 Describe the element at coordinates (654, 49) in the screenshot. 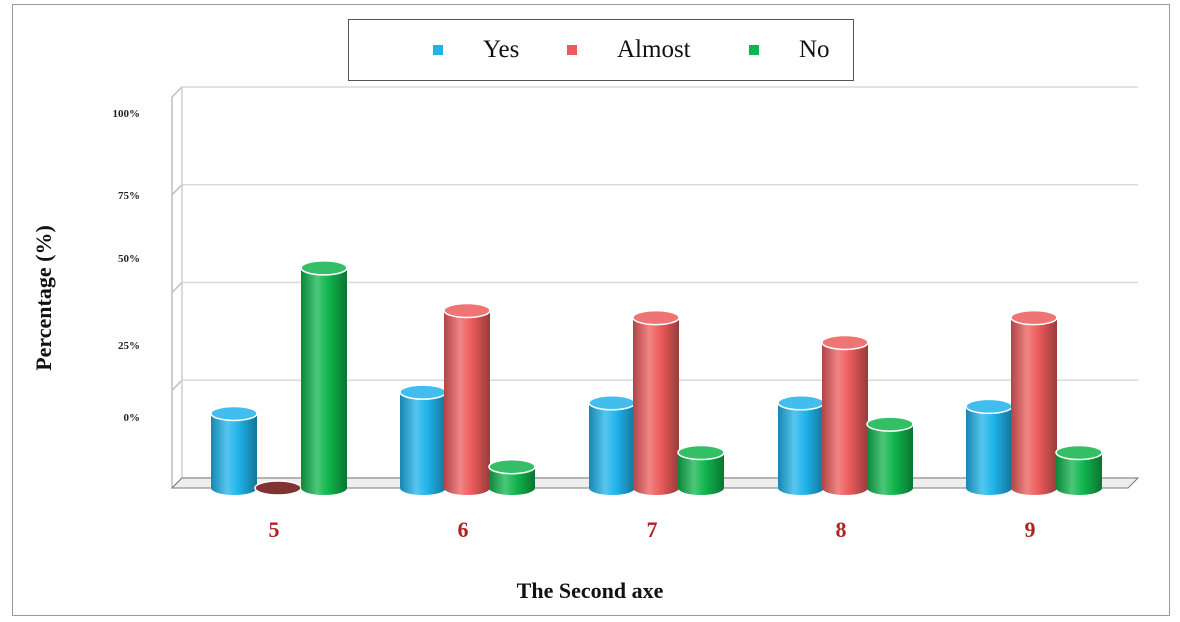

I see `legend-label-almost: Almost` at that location.